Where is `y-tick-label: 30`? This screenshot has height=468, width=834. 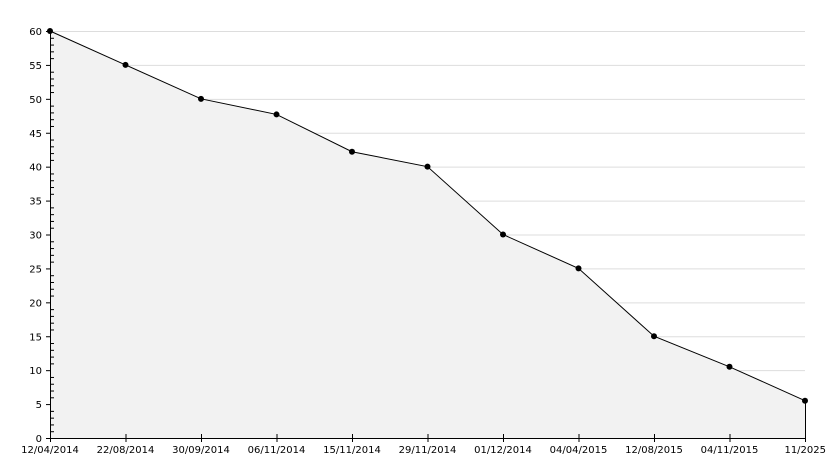 y-tick-label: 30 is located at coordinates (35, 236).